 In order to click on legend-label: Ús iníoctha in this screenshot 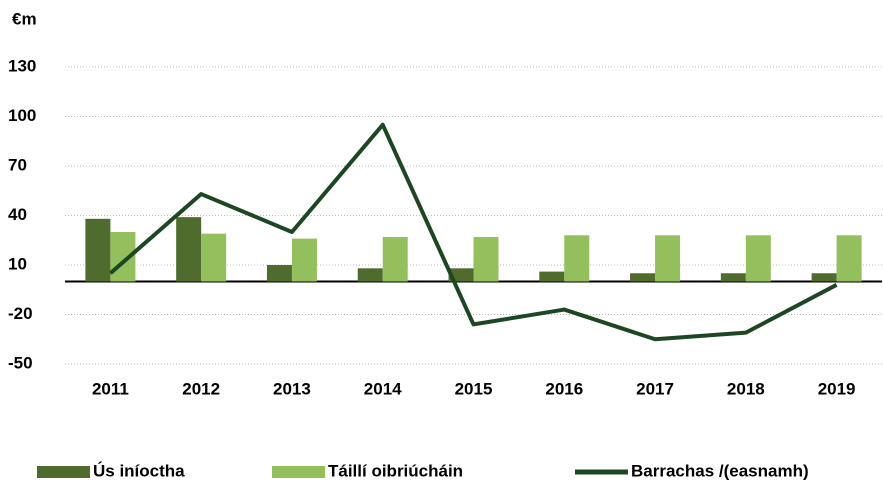, I will do `click(139, 470)`.